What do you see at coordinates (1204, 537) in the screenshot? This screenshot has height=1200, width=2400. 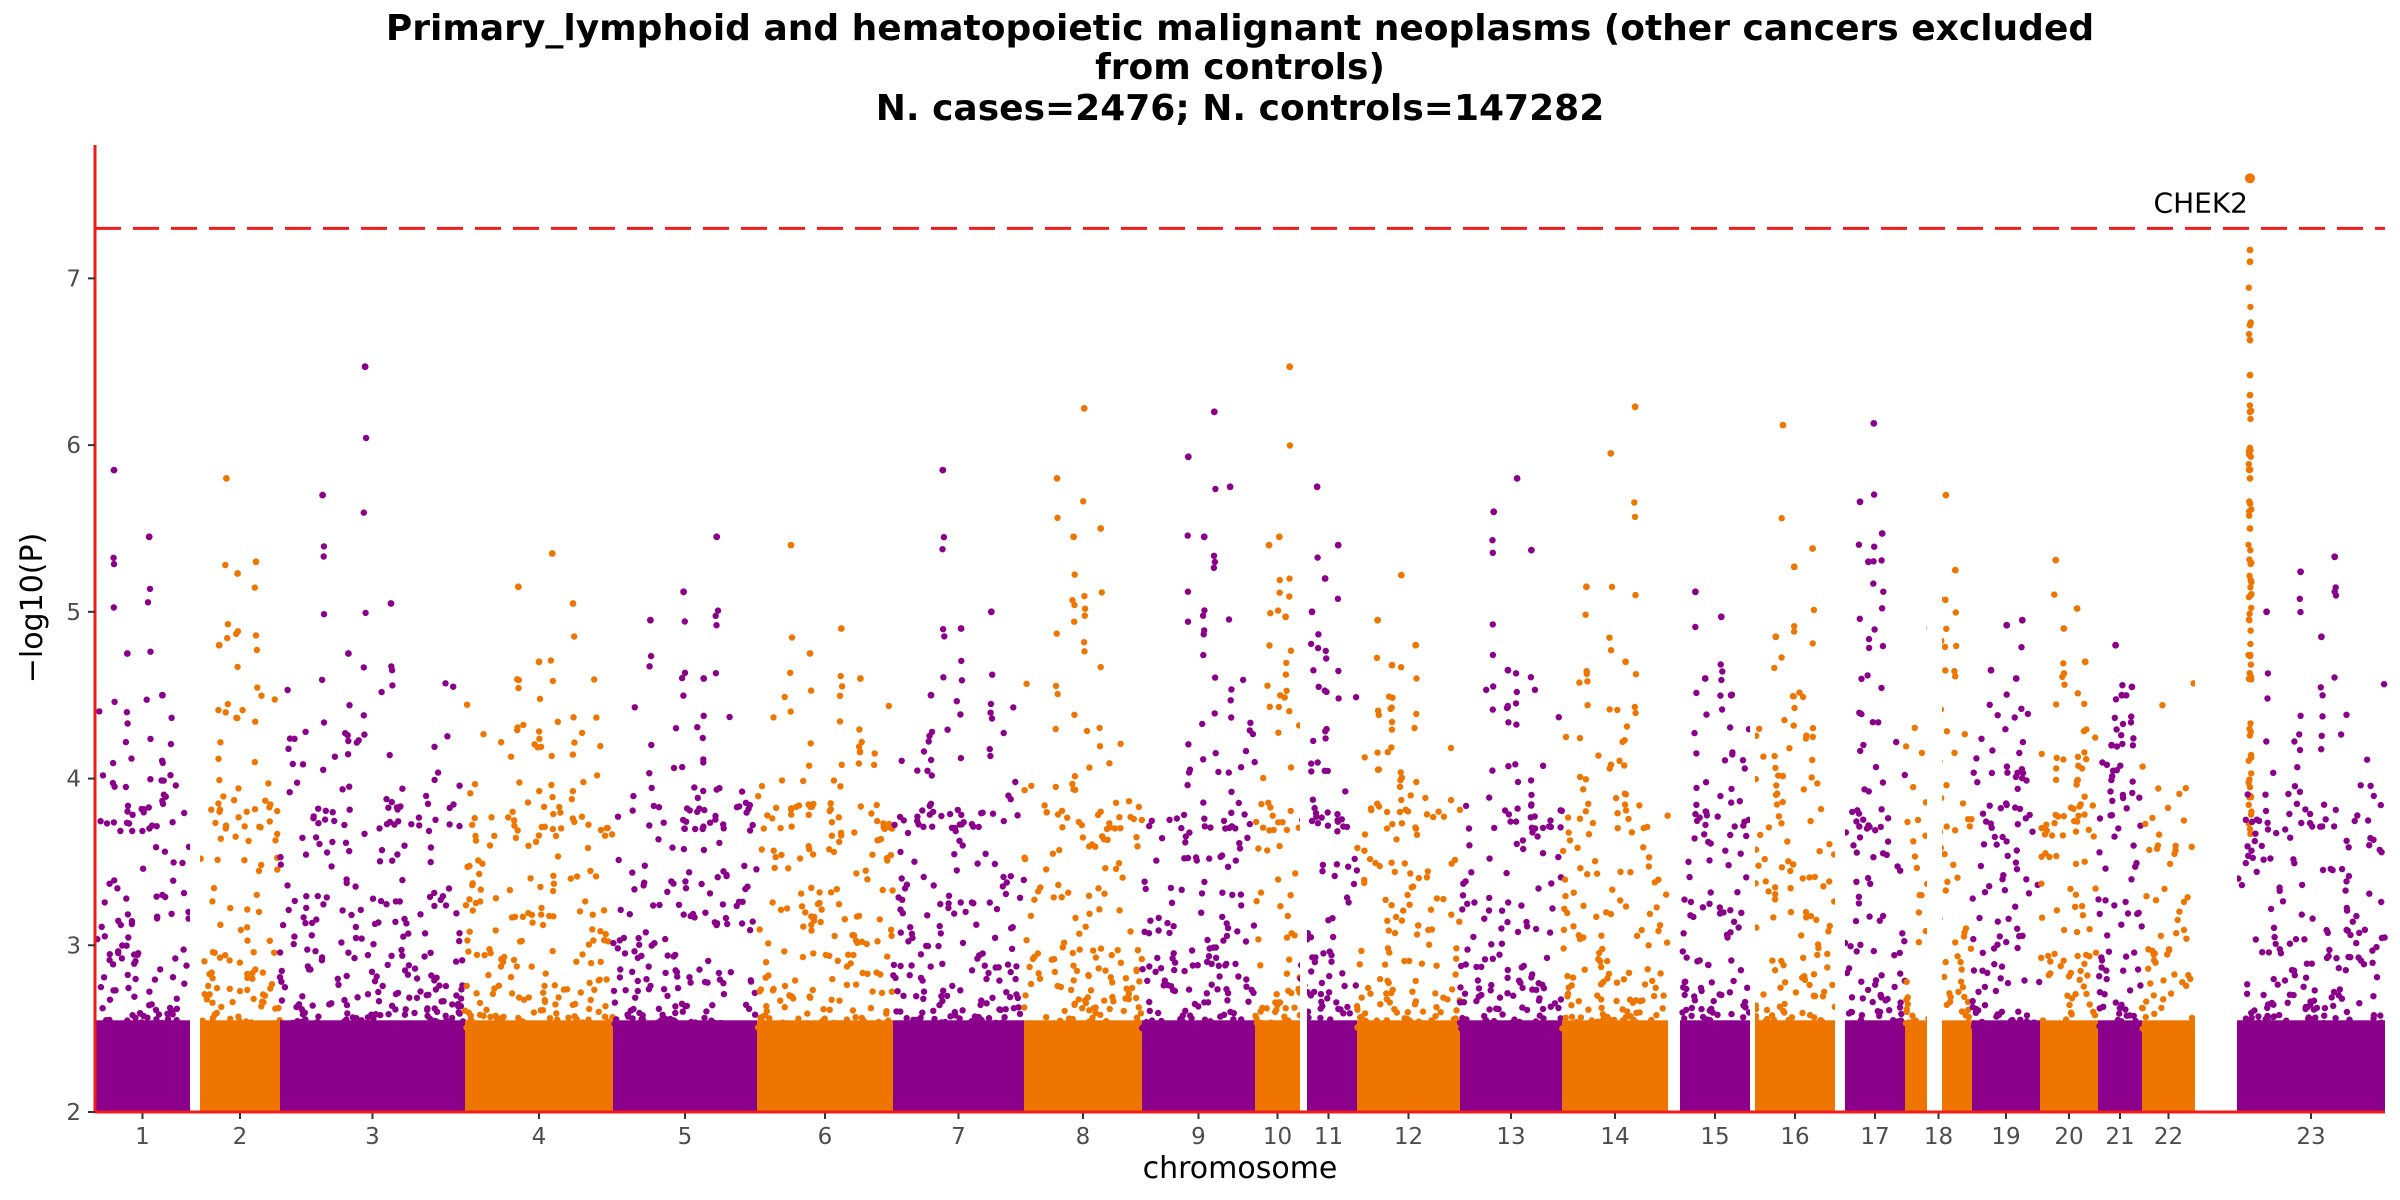 I see `chromosome-9-peak` at bounding box center [1204, 537].